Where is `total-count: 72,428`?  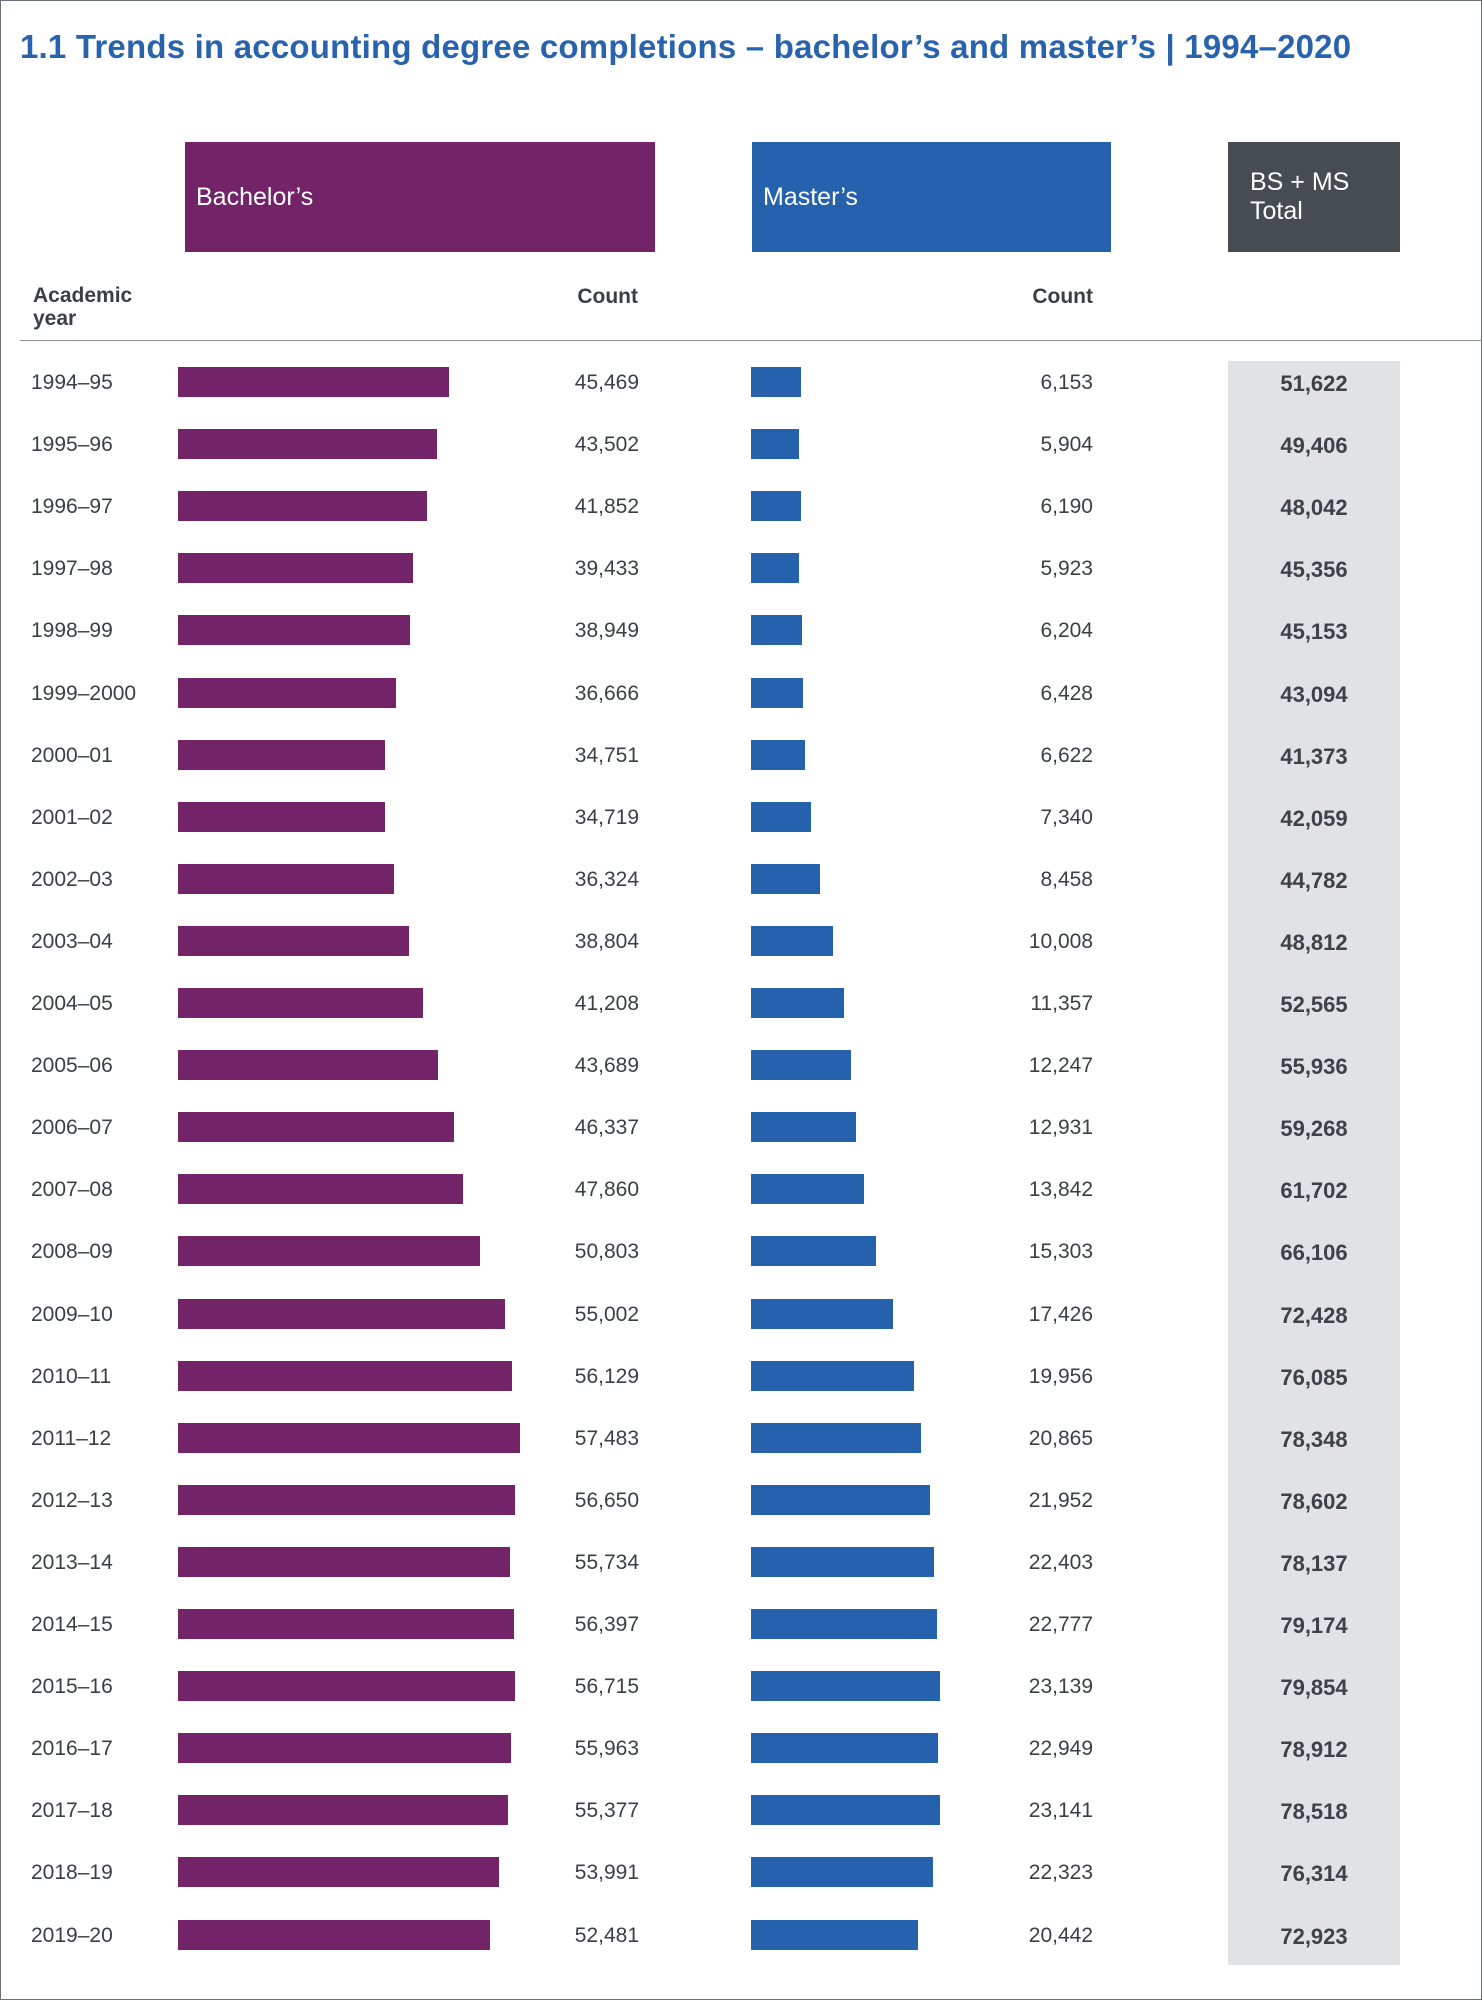
total-count: 72,428 is located at coordinates (1314, 1315).